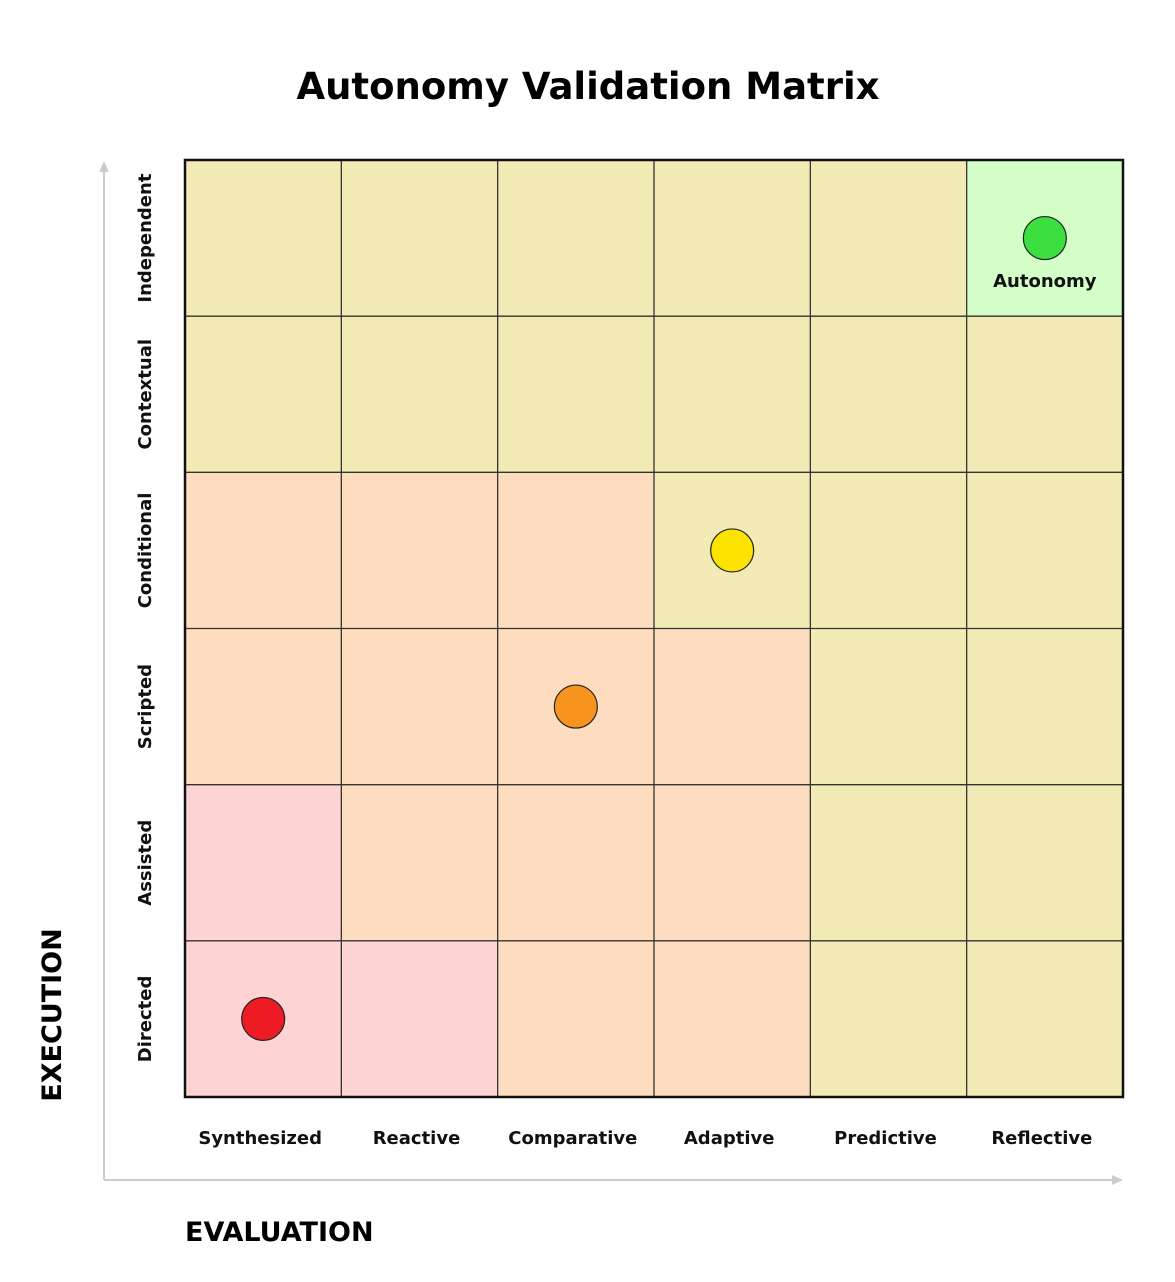 The height and width of the screenshot is (1282, 1175). I want to click on y-axis-title: EXECUTION, so click(52, 1014).